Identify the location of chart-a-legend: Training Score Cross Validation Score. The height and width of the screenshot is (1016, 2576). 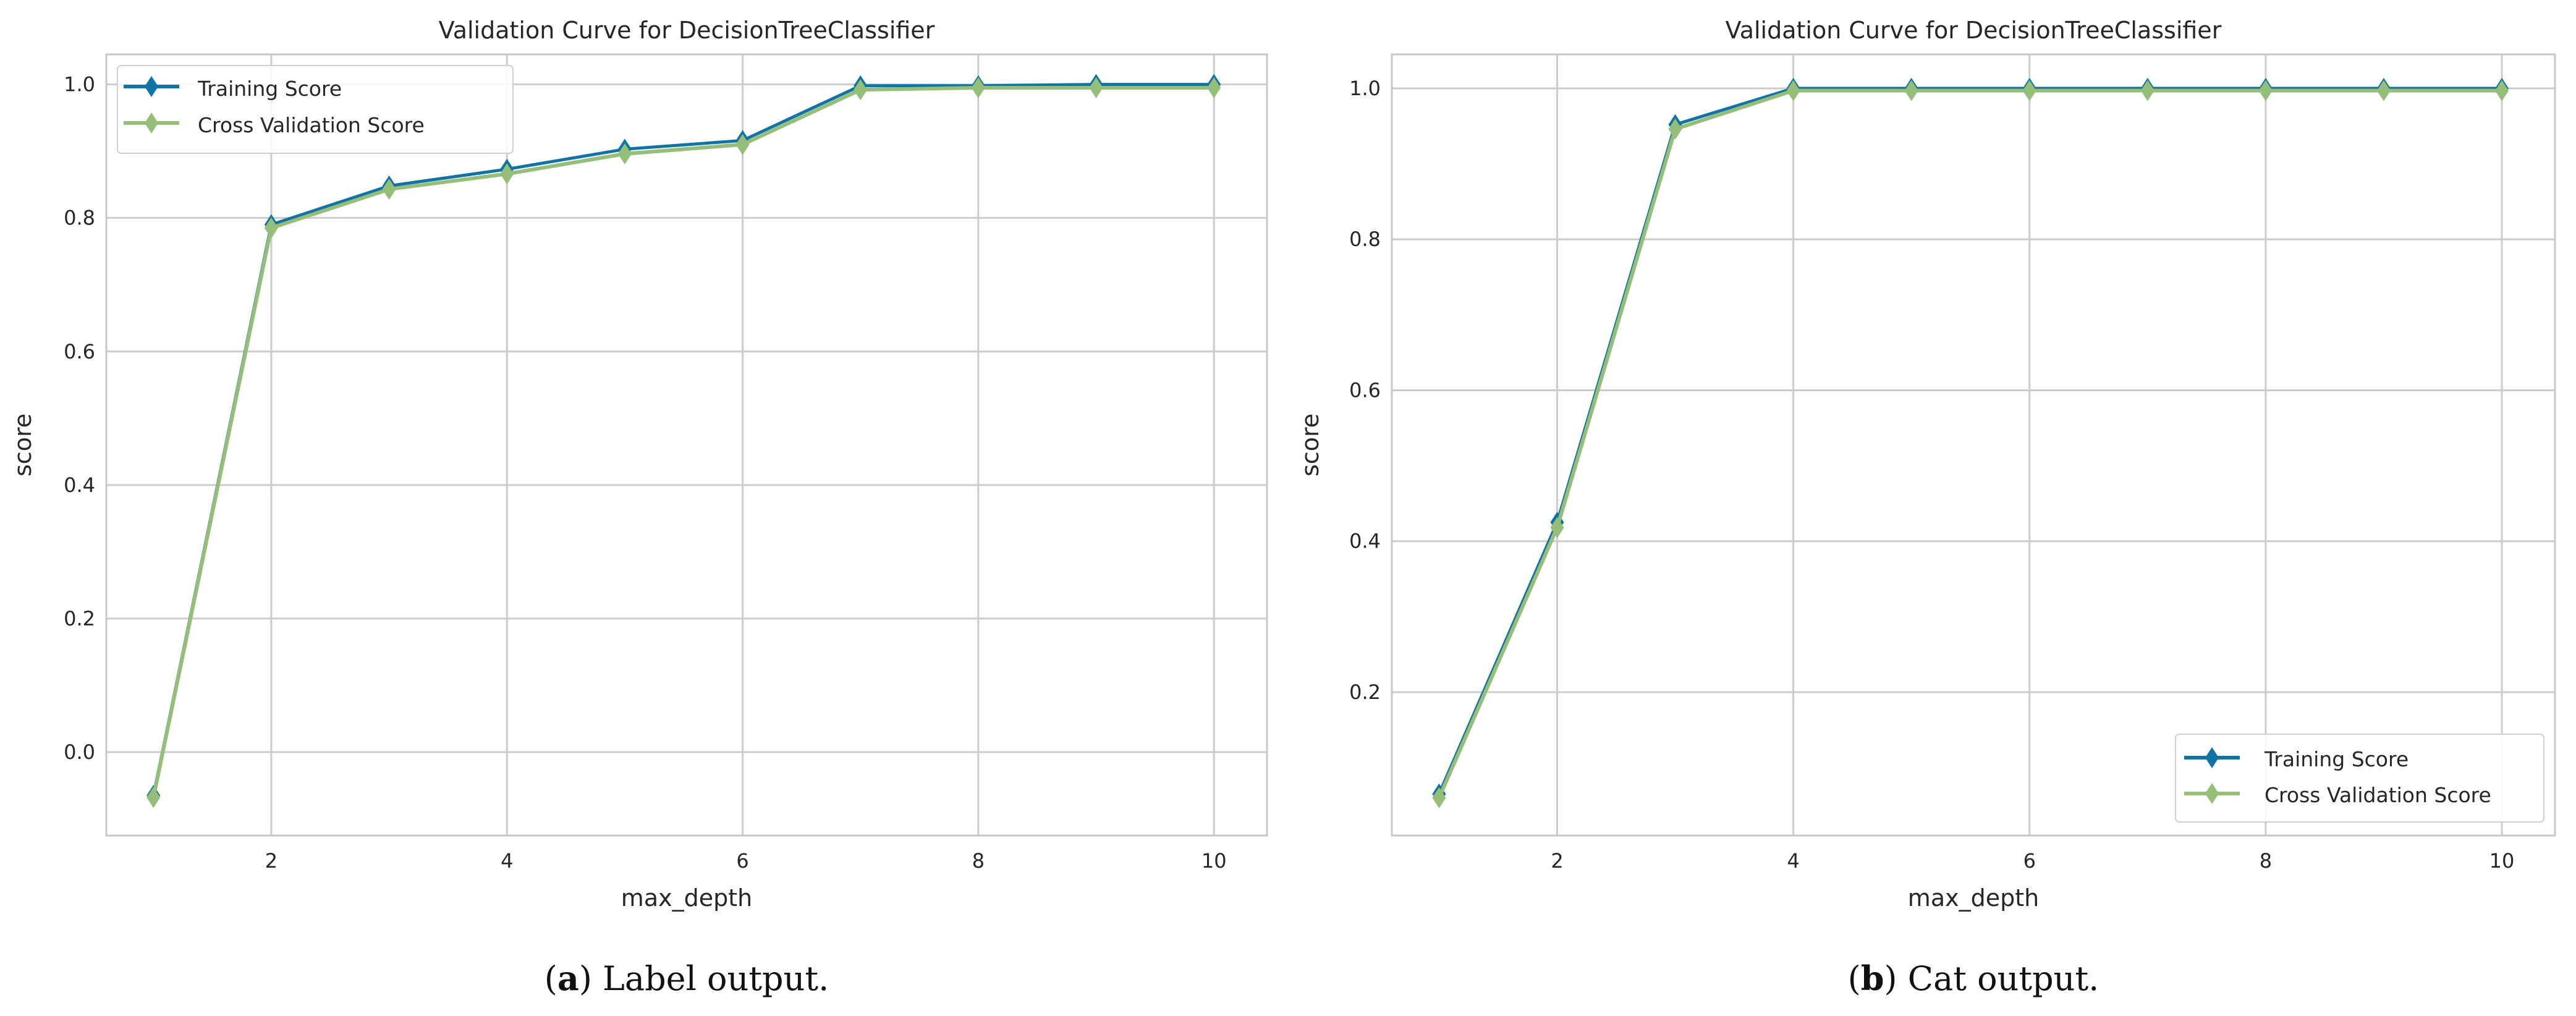
(315, 110).